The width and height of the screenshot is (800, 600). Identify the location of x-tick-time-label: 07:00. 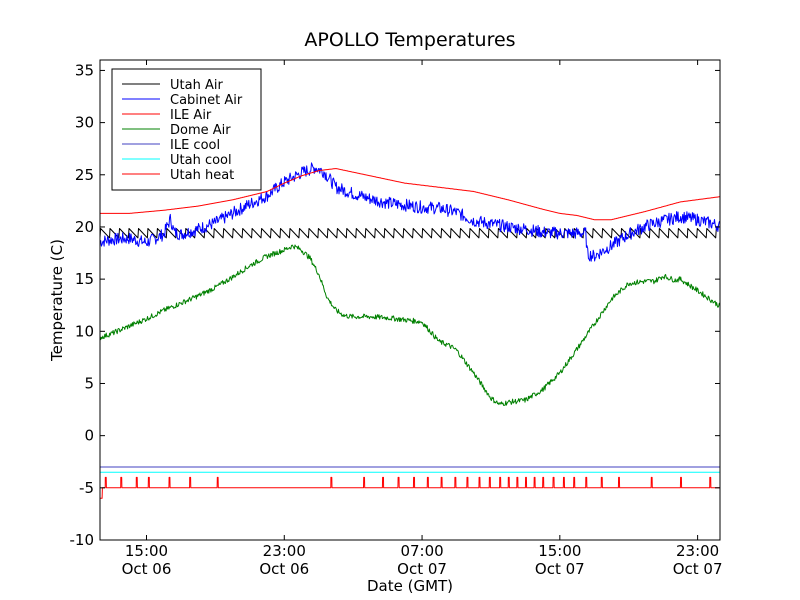
(421, 551).